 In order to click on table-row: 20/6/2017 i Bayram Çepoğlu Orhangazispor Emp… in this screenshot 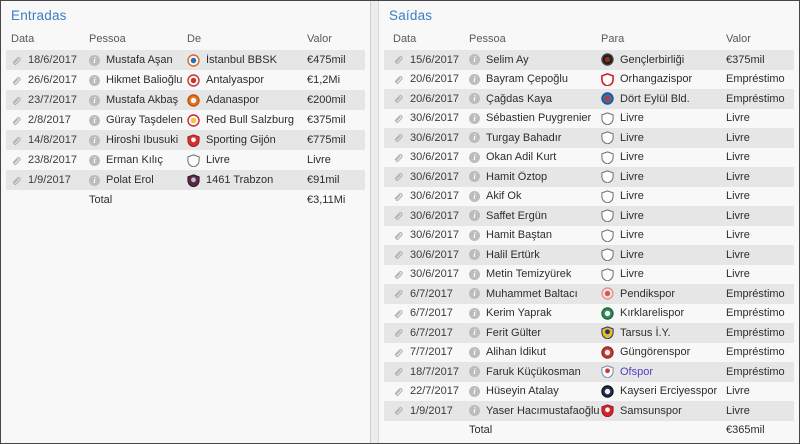, I will do `click(589, 80)`.